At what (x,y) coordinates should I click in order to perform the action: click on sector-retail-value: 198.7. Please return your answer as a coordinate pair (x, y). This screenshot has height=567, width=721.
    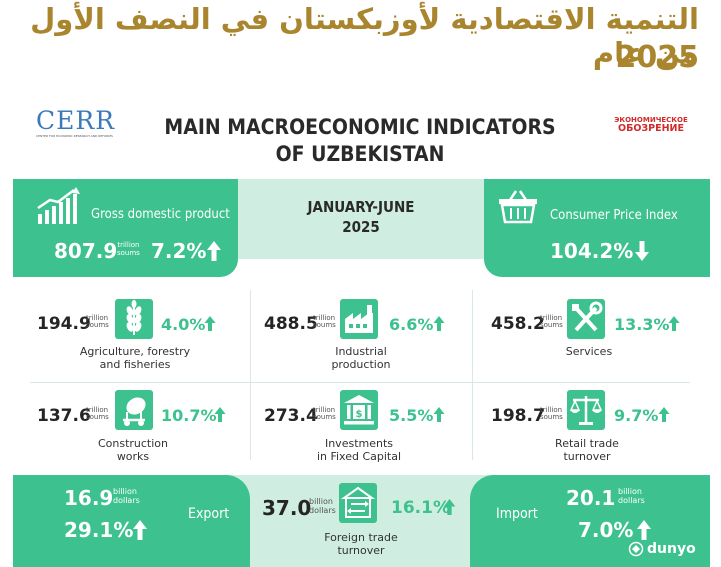
    Looking at the image, I should click on (518, 416).